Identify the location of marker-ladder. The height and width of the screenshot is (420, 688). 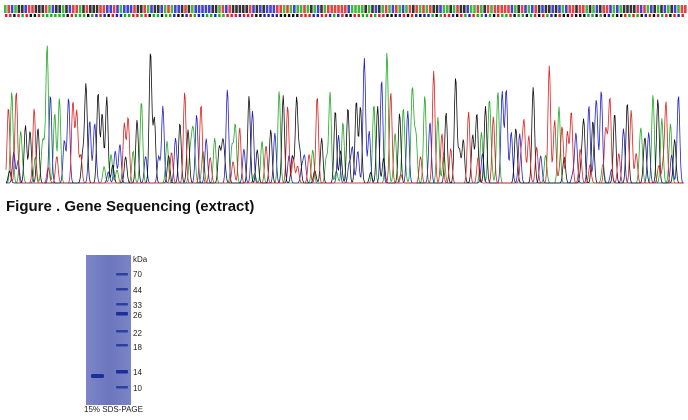
(122, 331).